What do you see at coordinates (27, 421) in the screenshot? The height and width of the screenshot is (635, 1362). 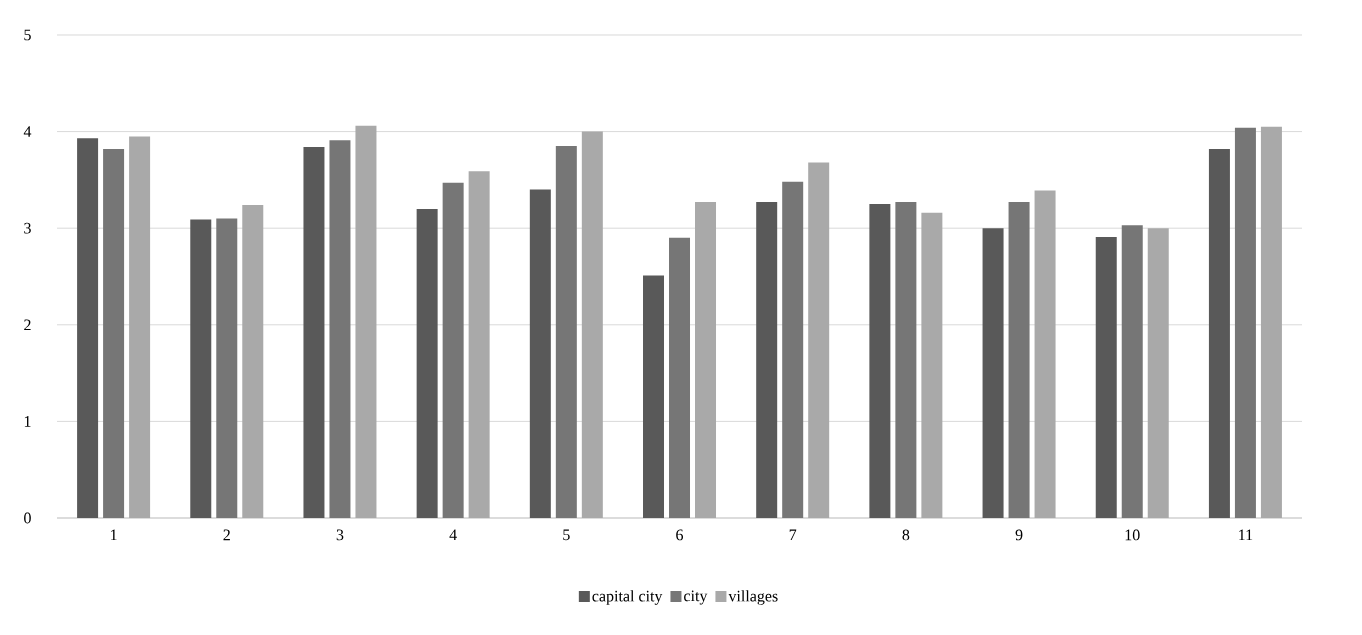 I see `y-tick-label: 1` at bounding box center [27, 421].